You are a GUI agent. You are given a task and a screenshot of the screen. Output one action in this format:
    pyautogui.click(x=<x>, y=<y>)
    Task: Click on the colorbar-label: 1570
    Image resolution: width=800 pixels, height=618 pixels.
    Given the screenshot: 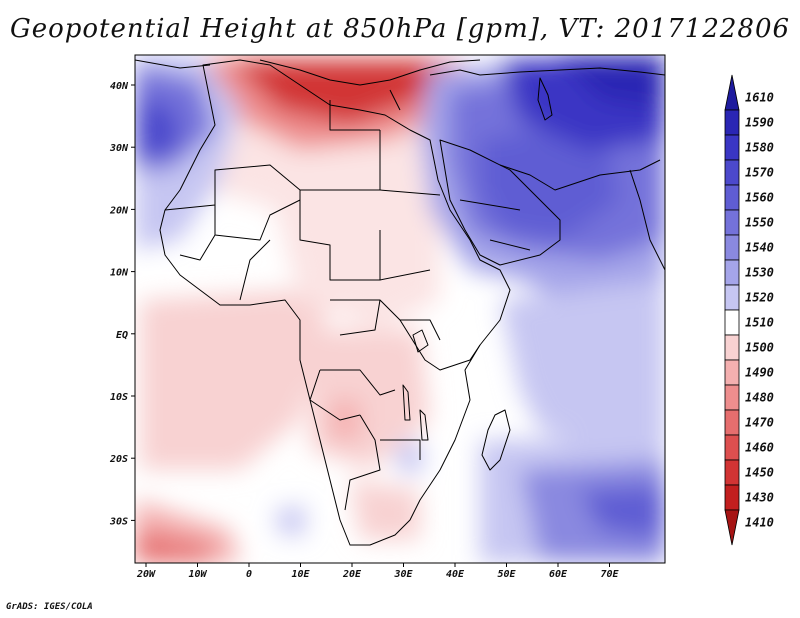 What is the action you would take?
    pyautogui.click(x=759, y=173)
    